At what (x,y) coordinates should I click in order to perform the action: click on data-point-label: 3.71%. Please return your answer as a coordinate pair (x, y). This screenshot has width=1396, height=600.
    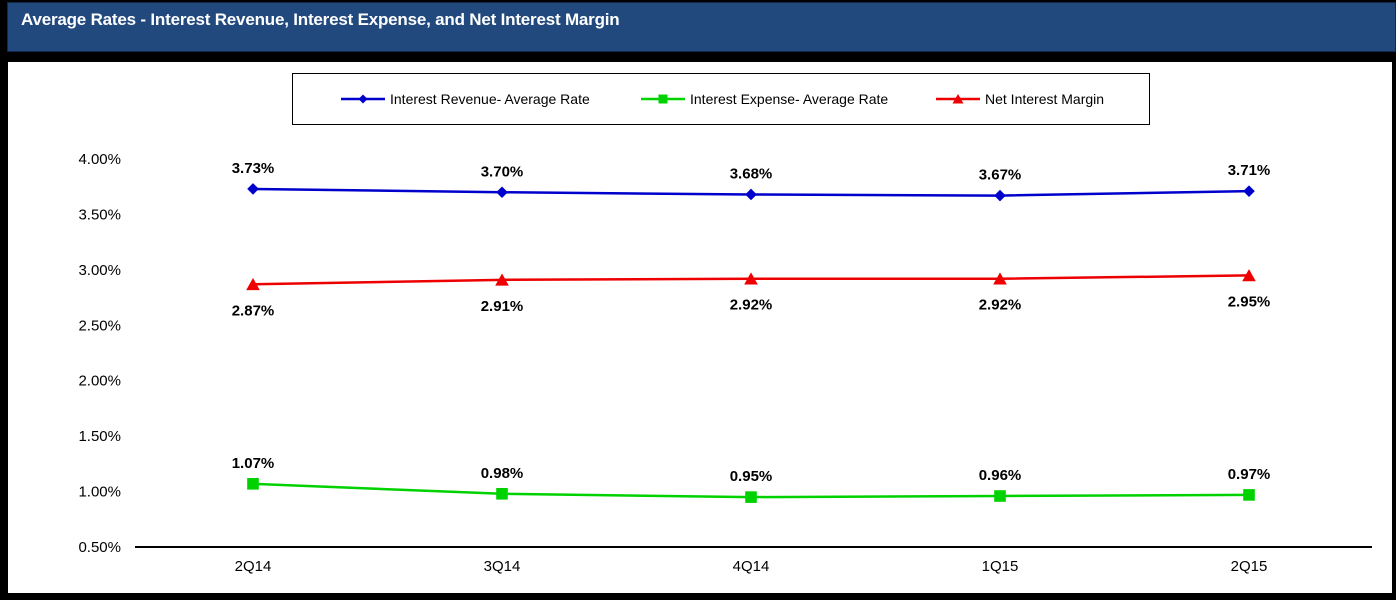
    Looking at the image, I should click on (1249, 170).